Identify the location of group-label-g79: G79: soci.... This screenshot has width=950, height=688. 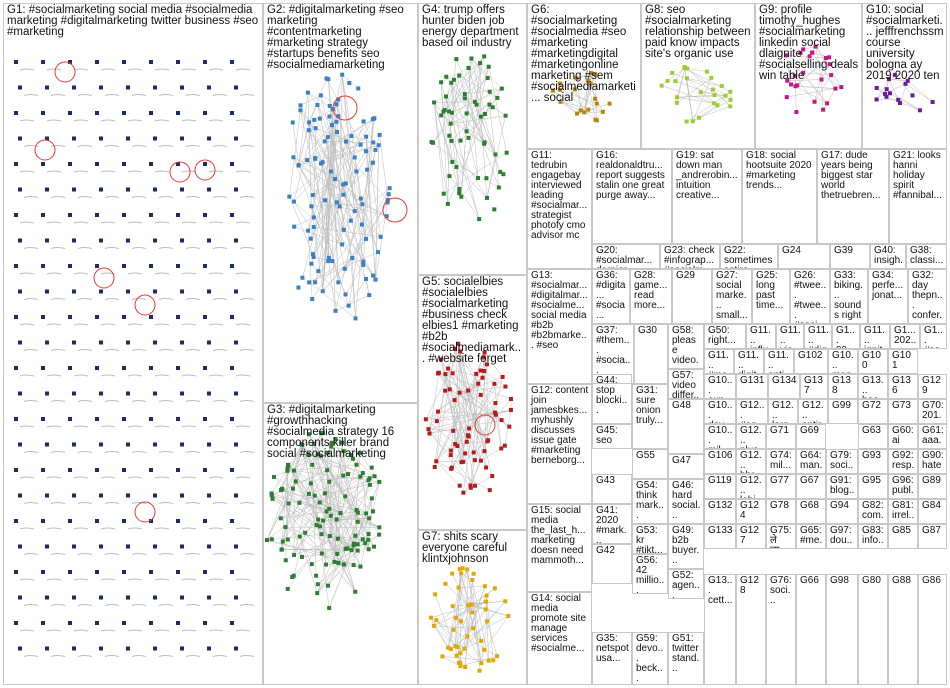
(842, 462).